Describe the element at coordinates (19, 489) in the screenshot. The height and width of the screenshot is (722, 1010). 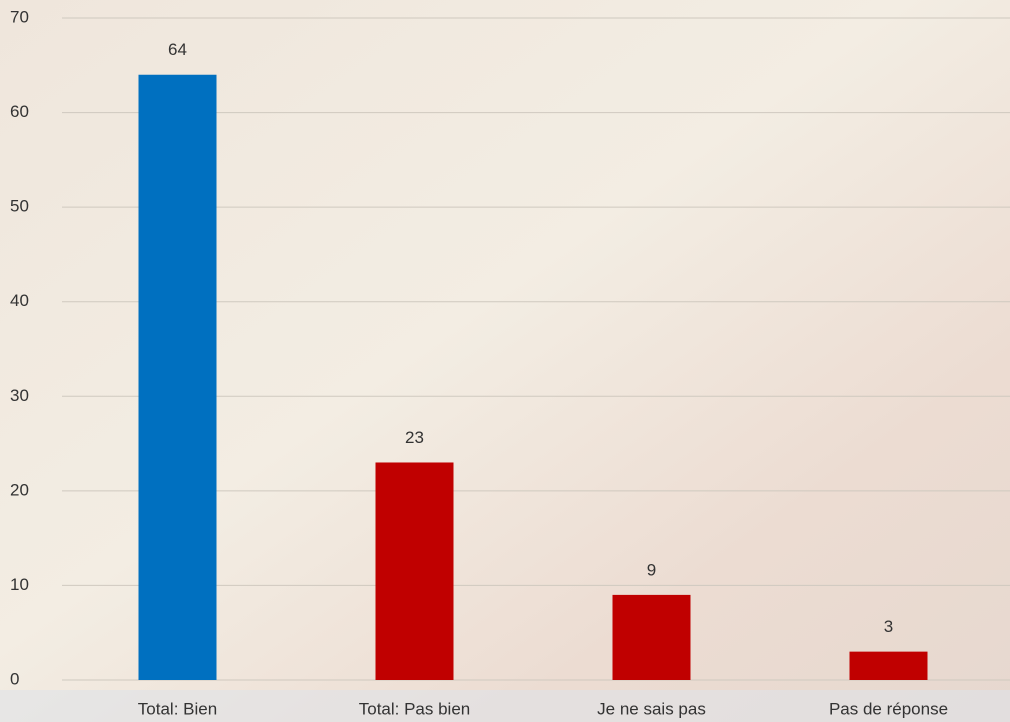
I see `y-tick-label: 20` at that location.